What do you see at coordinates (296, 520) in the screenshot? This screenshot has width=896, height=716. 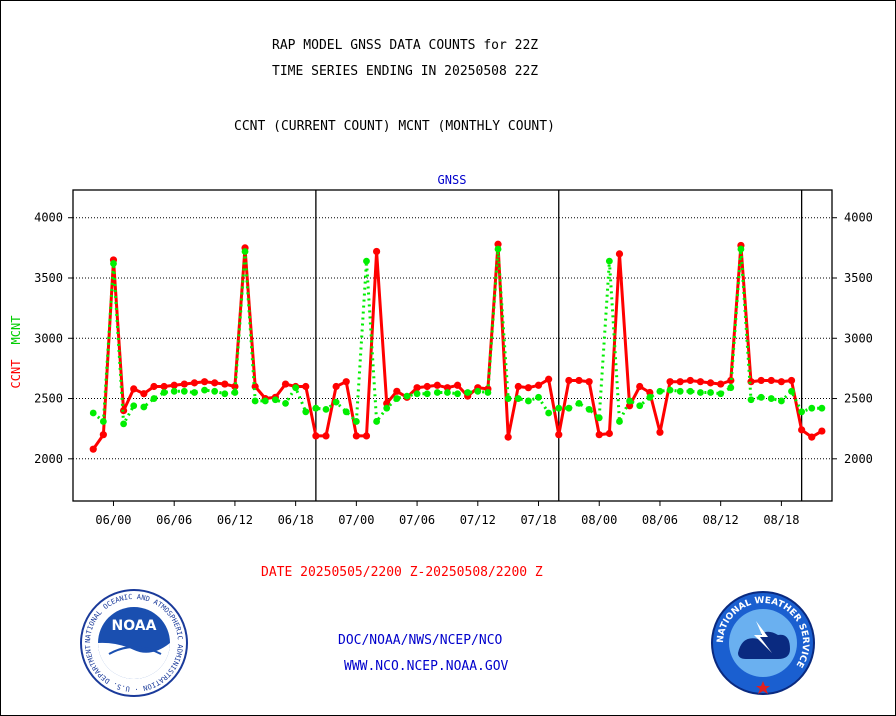 I see `x-tick-label: 06/18` at bounding box center [296, 520].